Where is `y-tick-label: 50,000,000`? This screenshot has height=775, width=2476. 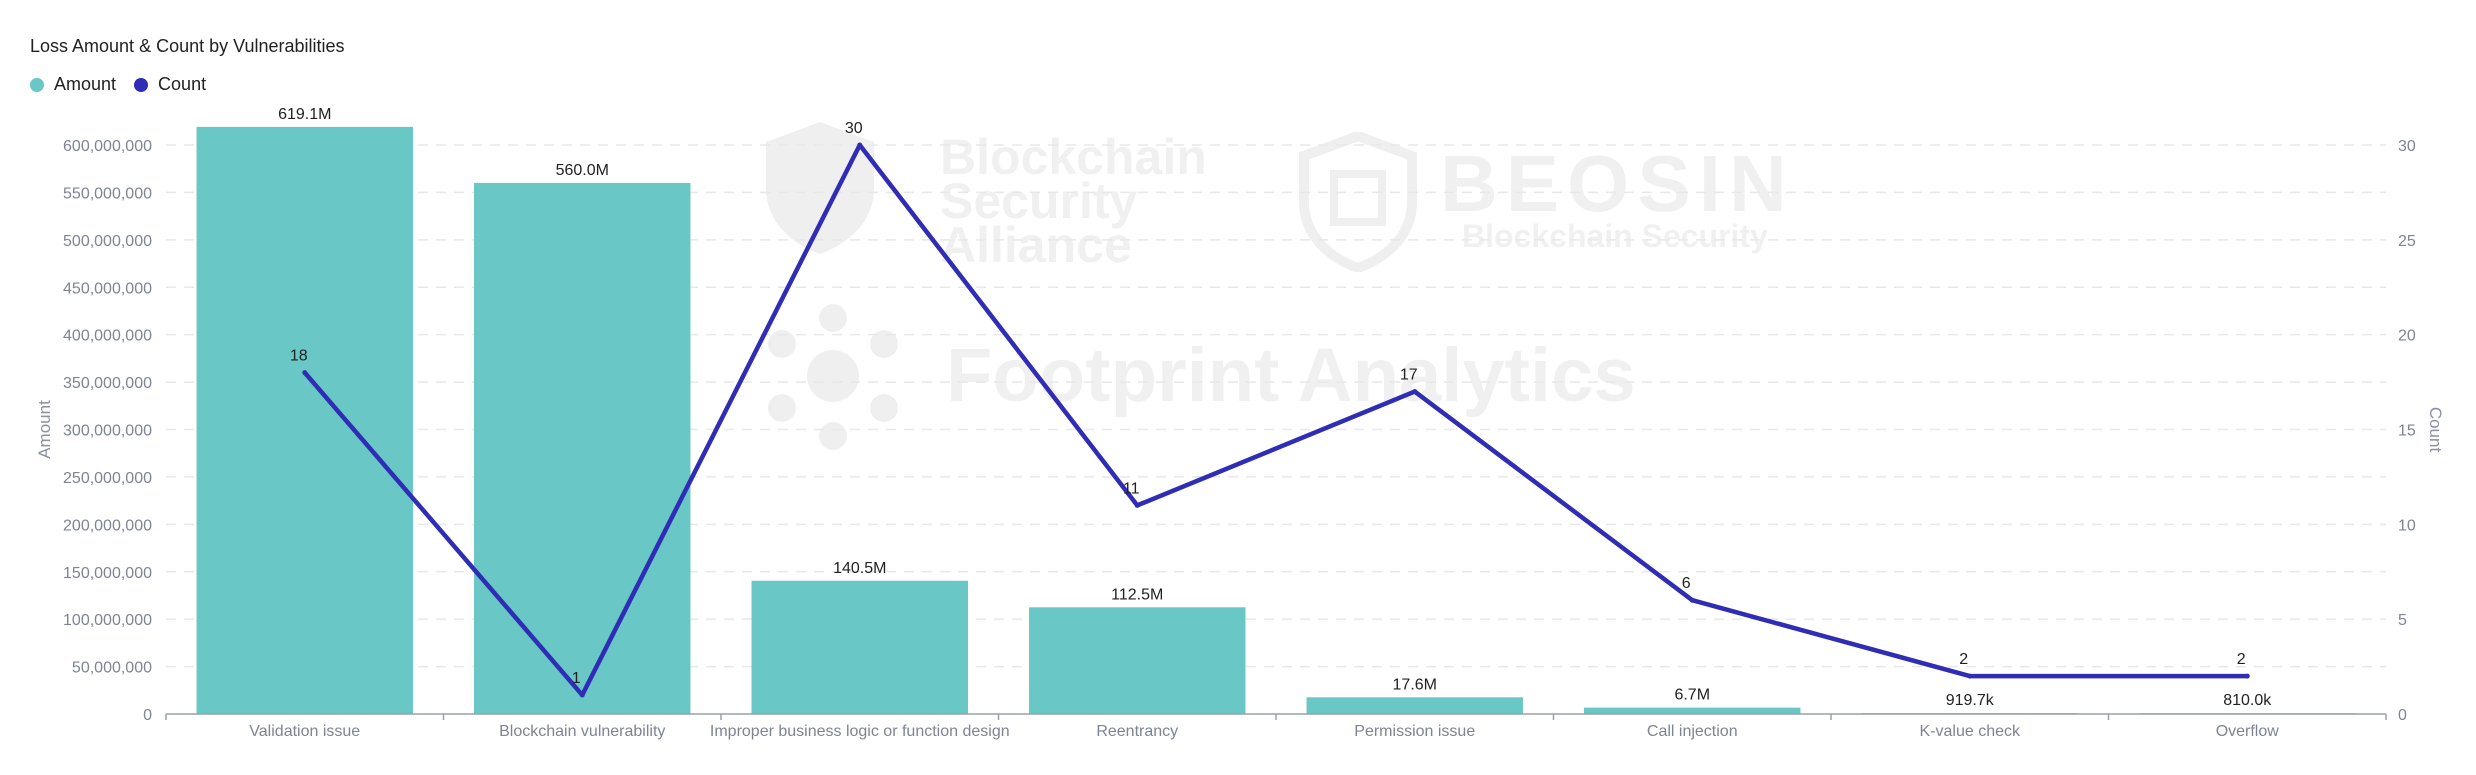
y-tick-label: 50,000,000 is located at coordinates (112, 668).